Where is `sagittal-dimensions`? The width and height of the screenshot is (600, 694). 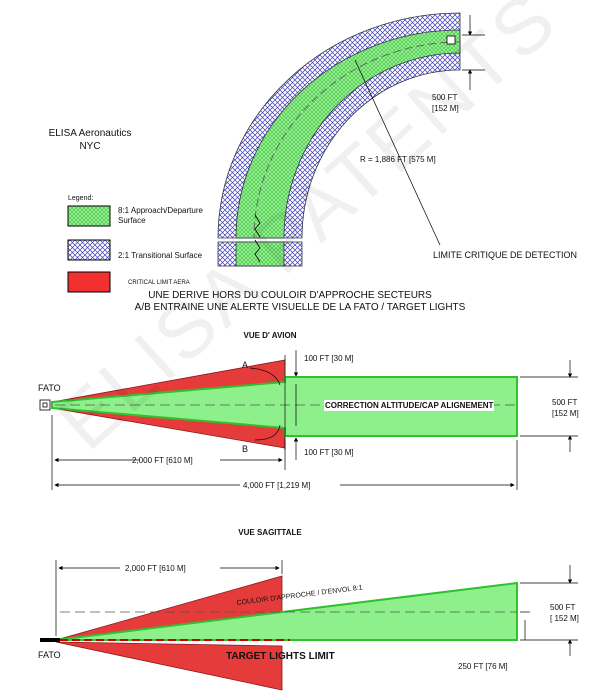
sagittal-dimensions is located at coordinates (316, 608).